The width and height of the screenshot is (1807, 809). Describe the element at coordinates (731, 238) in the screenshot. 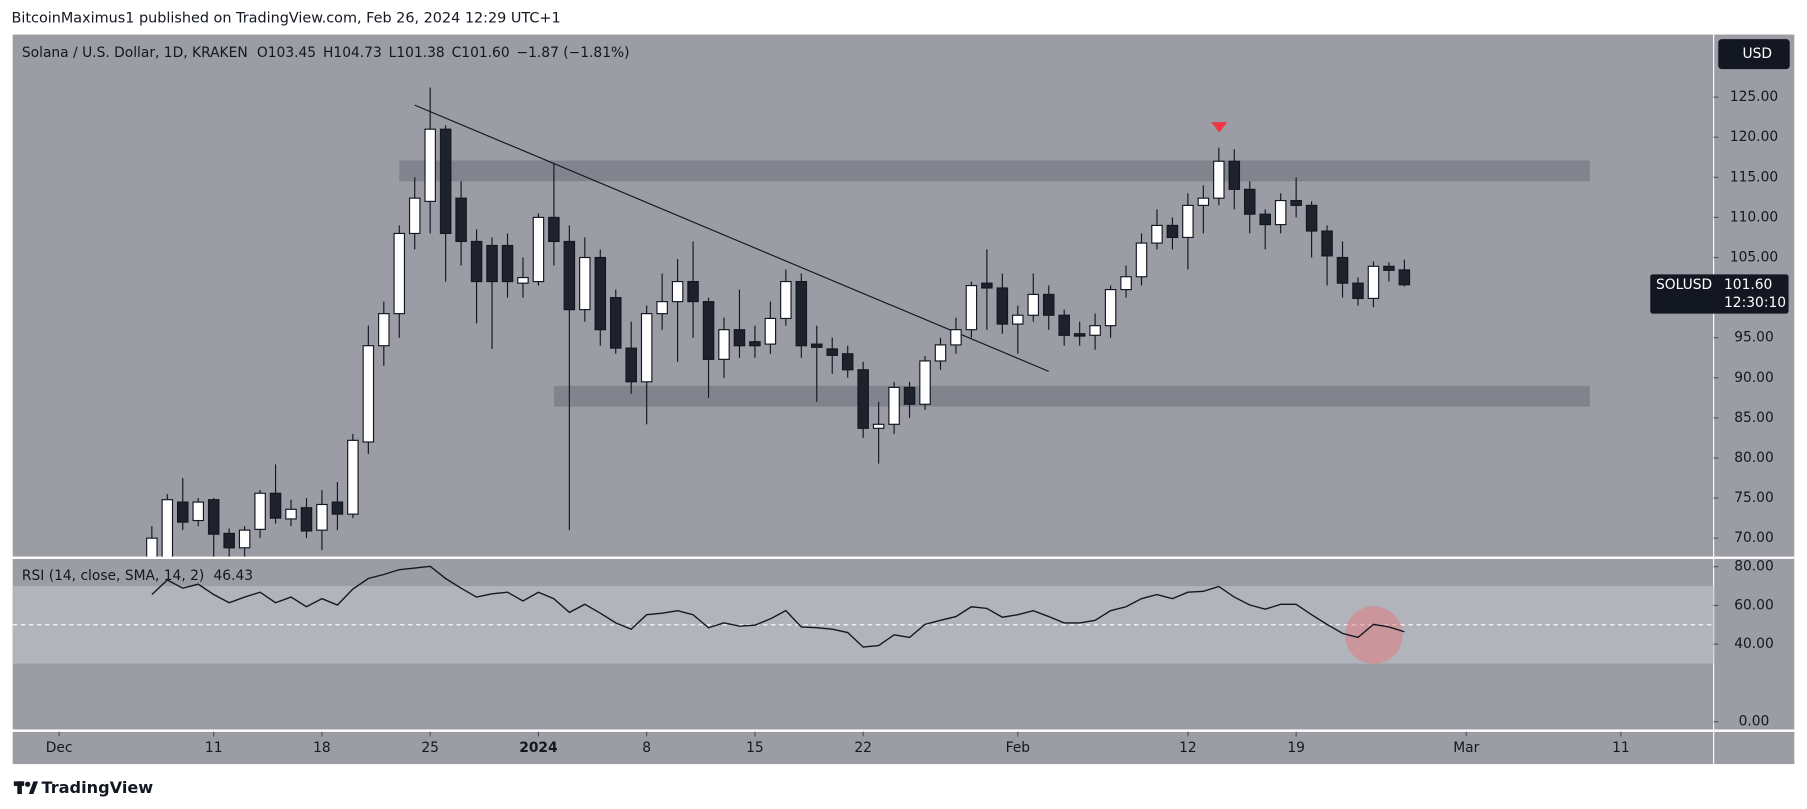

I see `trendline` at that location.